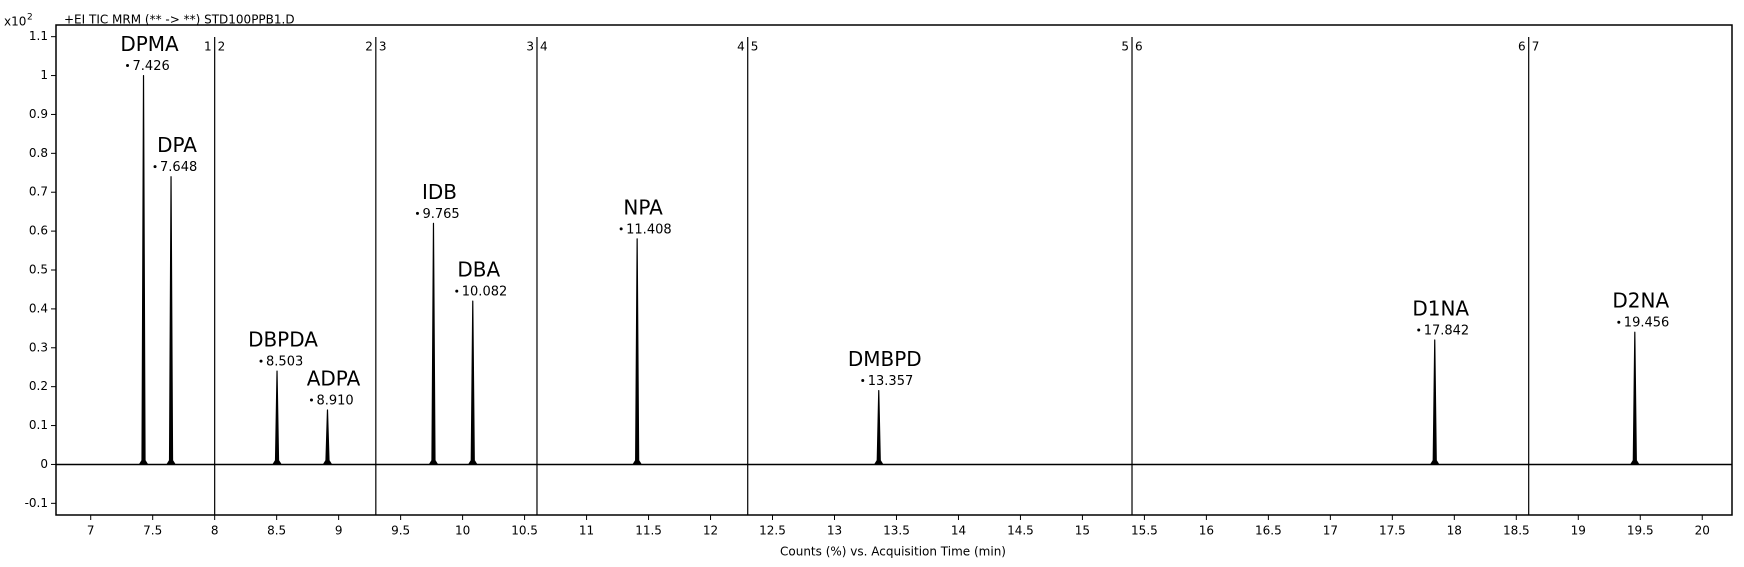  I want to click on y-tick-label: 1.1, so click(38, 36).